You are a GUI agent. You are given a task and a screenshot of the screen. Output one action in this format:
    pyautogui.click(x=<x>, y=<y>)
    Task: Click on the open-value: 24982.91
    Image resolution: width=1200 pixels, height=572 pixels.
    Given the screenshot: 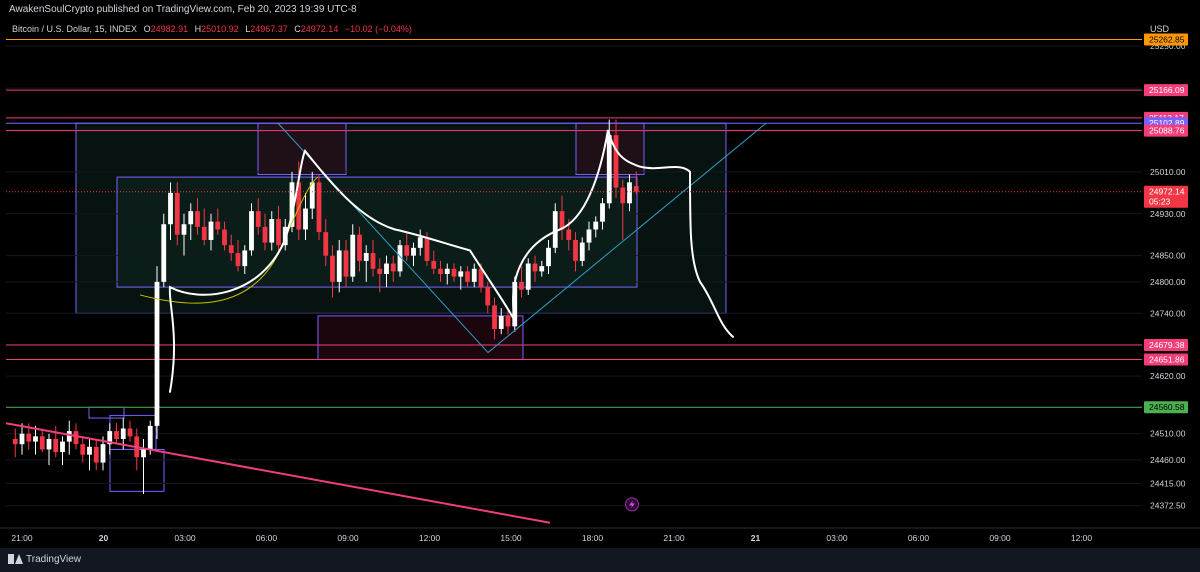 What is the action you would take?
    pyautogui.click(x=169, y=29)
    